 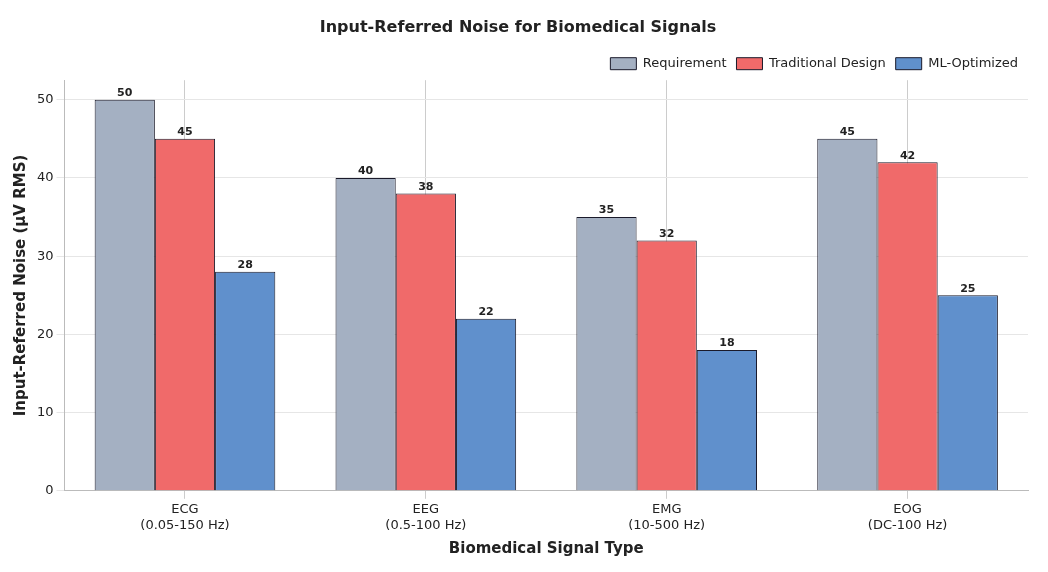 I want to click on legend-label: Requirement, so click(x=684, y=63).